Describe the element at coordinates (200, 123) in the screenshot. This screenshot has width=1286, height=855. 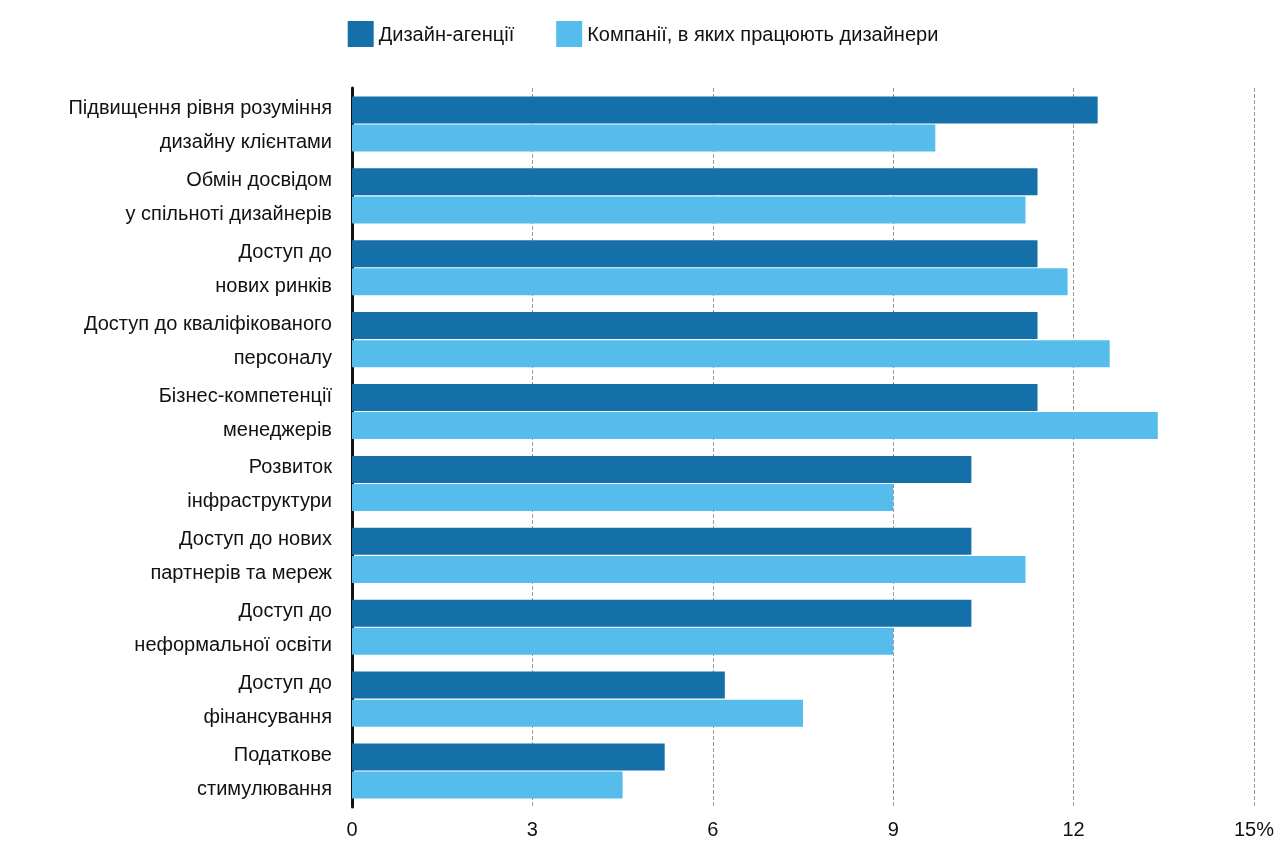
I see `y-tick-label: Підвищення рівня розуміння дизайну клієнтами` at that location.